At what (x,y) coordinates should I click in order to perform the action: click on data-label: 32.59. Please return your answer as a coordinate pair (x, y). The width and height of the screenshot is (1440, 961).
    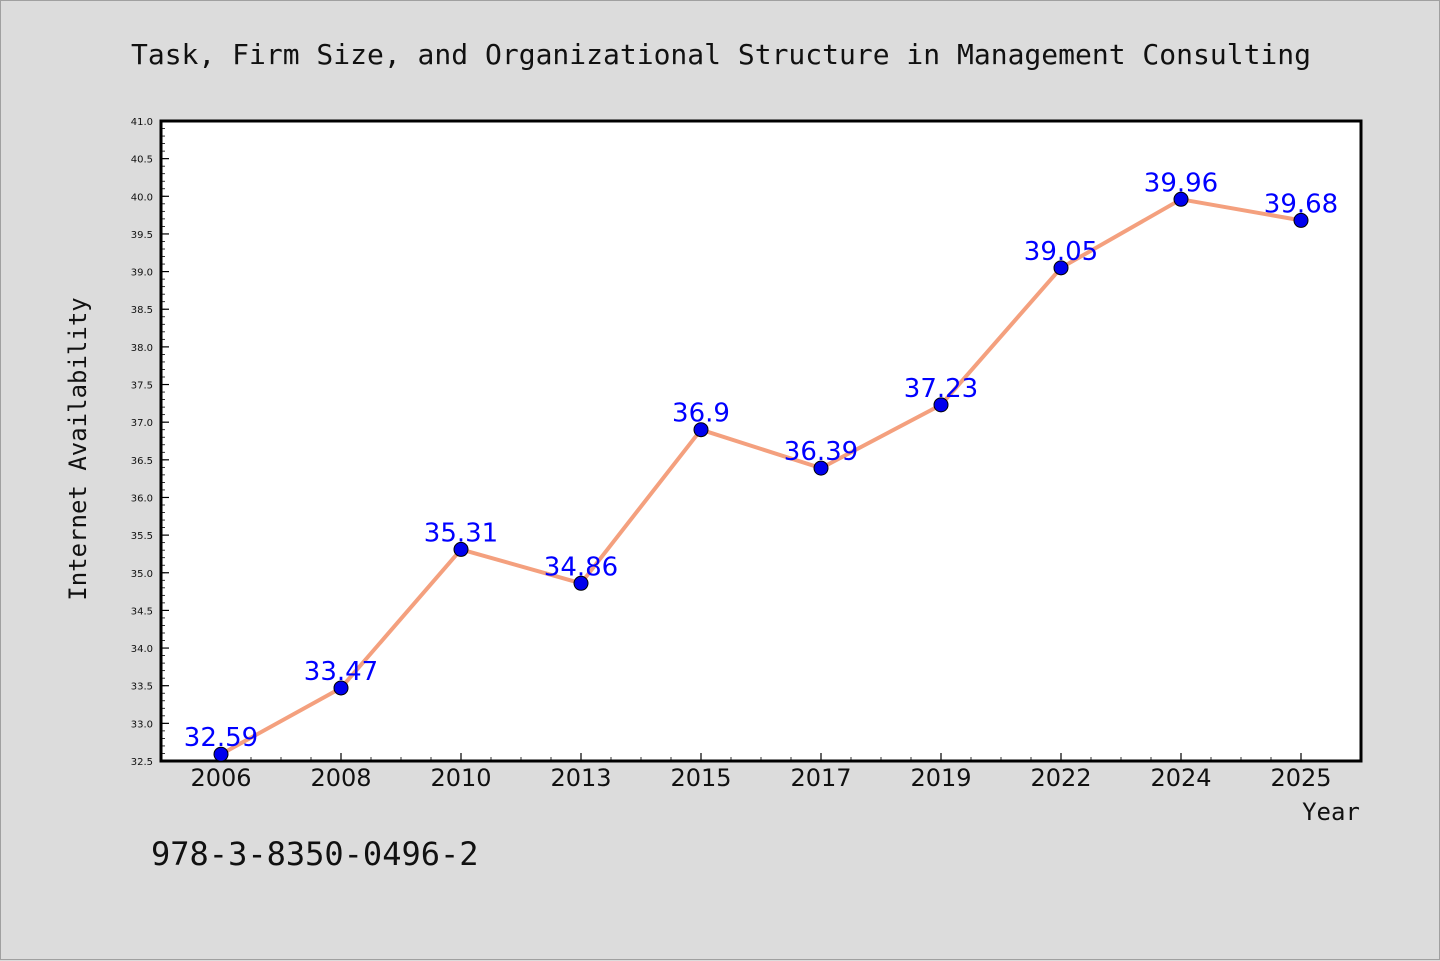
    Looking at the image, I should click on (221, 738).